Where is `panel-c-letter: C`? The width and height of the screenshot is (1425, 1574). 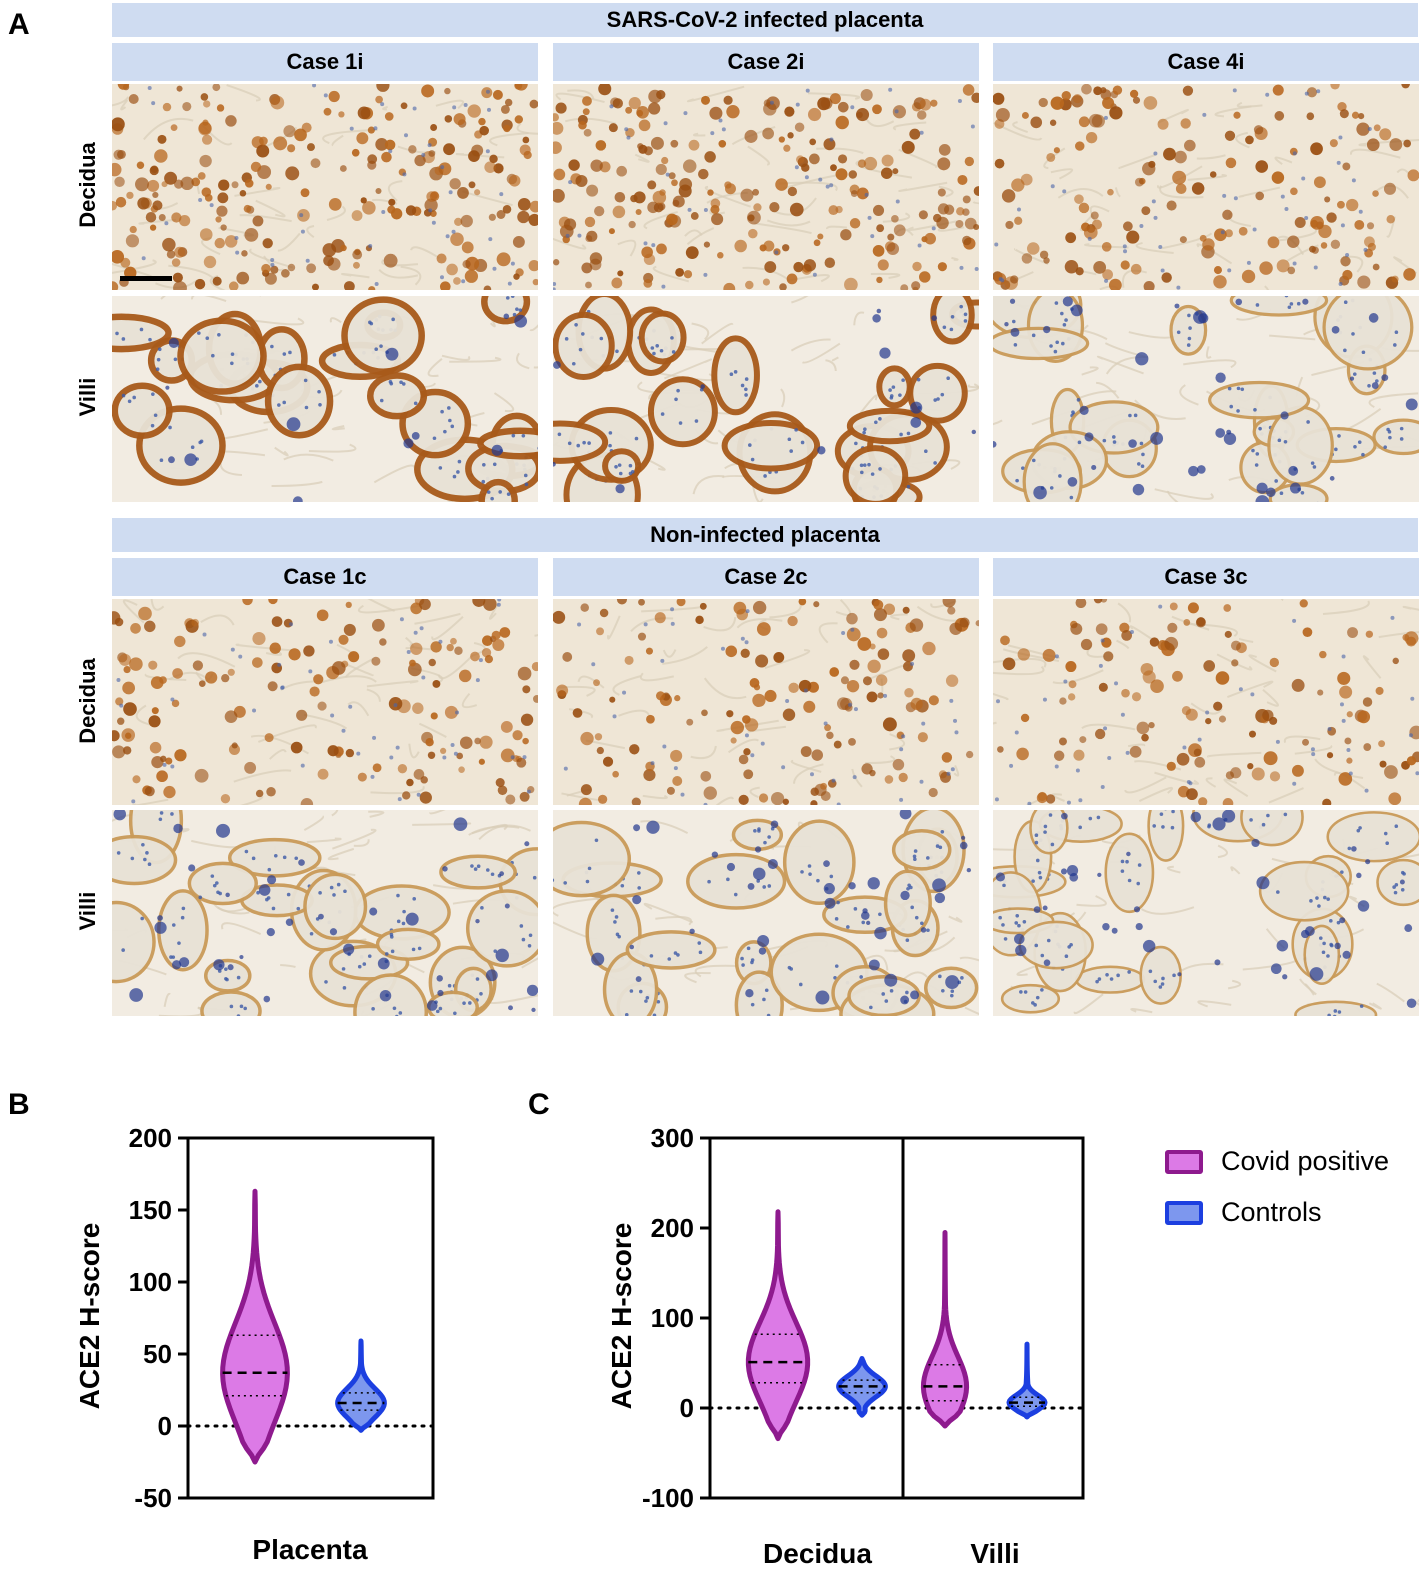 panel-c-letter: C is located at coordinates (539, 1104).